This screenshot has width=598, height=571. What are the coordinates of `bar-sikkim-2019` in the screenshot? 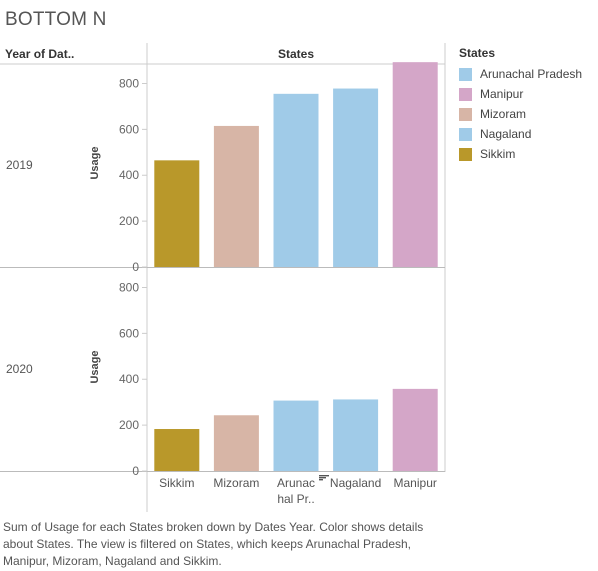 It's located at (177, 213).